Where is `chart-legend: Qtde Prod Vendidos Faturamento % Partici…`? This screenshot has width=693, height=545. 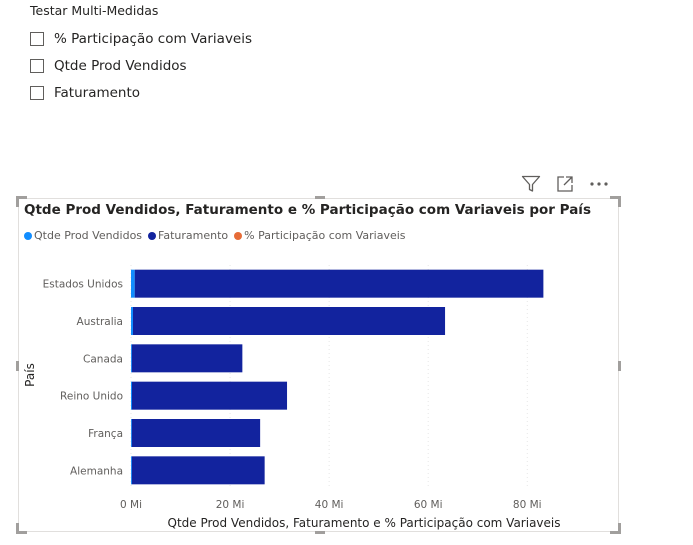 chart-legend: Qtde Prod Vendidos Faturamento % Partici… is located at coordinates (215, 235).